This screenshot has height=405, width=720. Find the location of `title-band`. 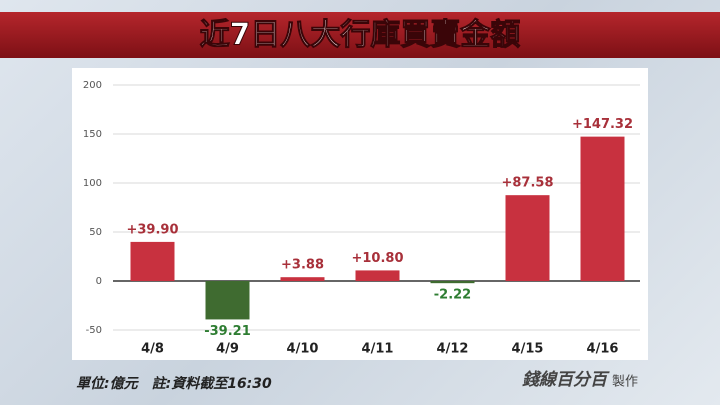

title-band is located at coordinates (360, 35).